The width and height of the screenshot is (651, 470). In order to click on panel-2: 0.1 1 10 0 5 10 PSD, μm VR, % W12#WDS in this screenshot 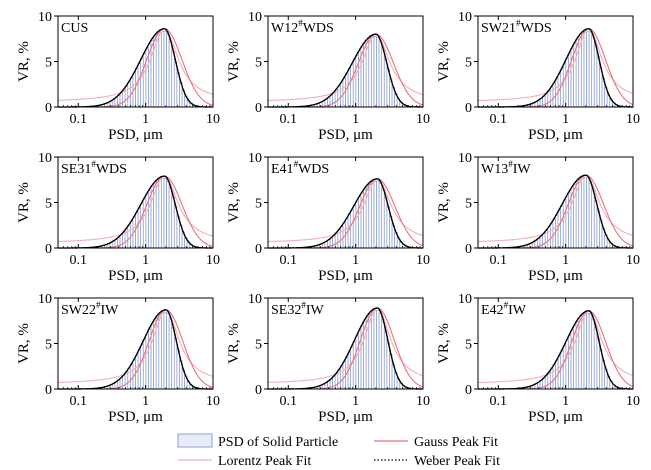, I will do `click(328, 76)`.